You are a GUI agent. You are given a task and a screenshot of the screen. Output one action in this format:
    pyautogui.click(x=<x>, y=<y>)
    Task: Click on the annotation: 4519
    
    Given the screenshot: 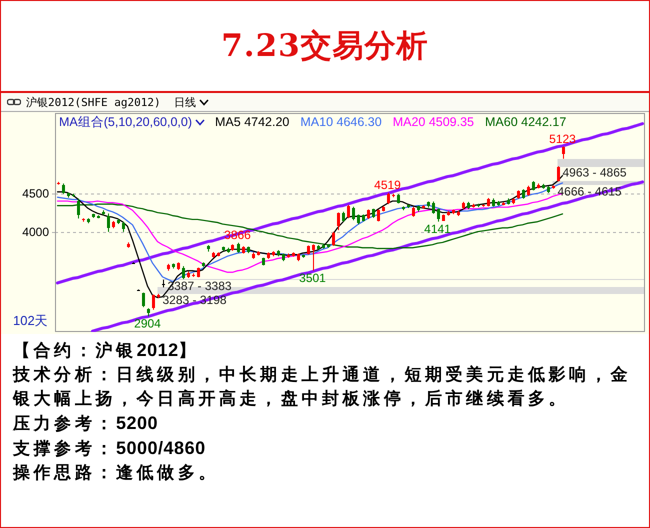 What is the action you would take?
    pyautogui.click(x=388, y=185)
    